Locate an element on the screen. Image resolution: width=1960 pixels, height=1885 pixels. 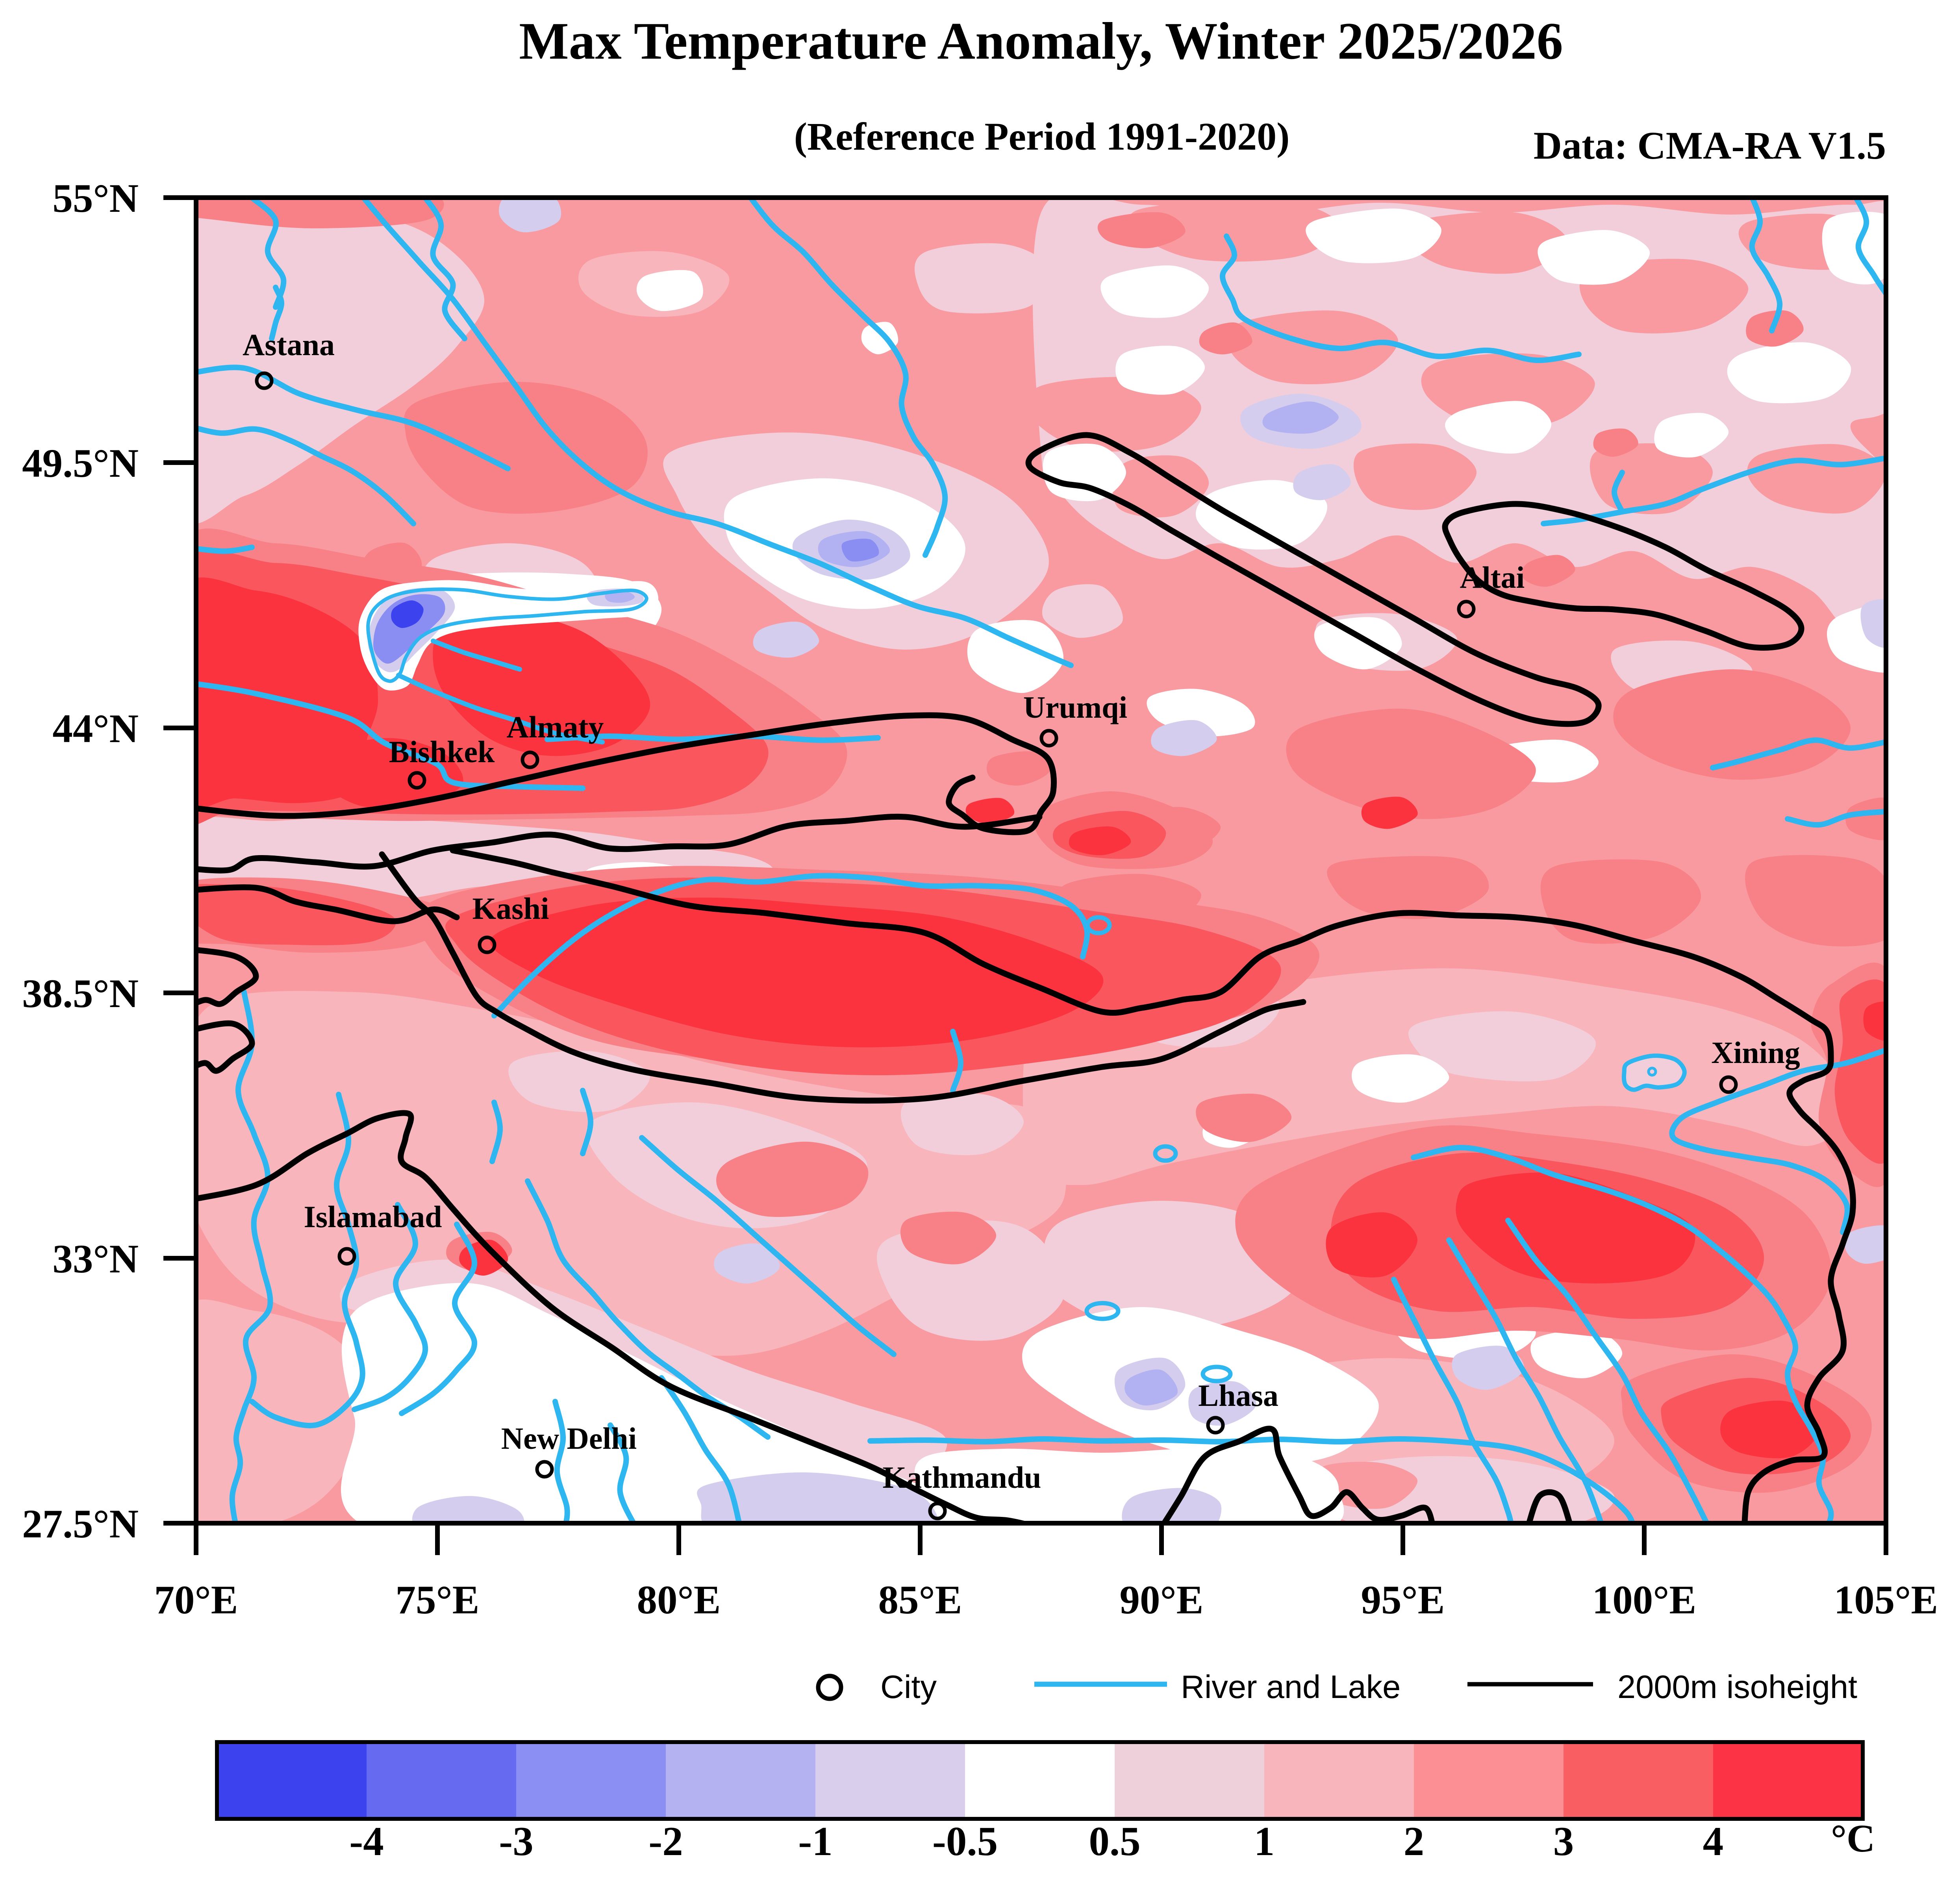
svg-text: Almaty is located at coordinates (555, 727).